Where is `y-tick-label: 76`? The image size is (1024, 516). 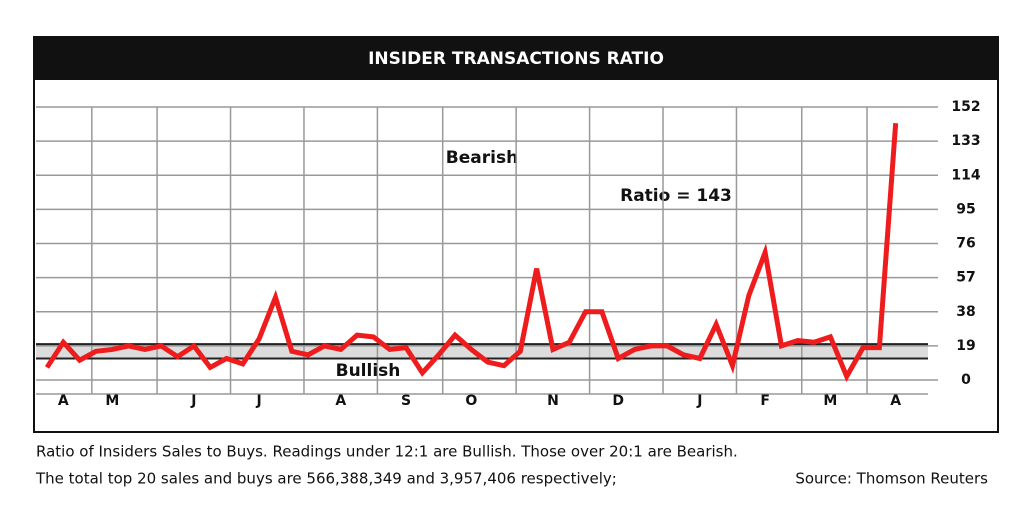
y-tick-label: 76 is located at coordinates (965, 244).